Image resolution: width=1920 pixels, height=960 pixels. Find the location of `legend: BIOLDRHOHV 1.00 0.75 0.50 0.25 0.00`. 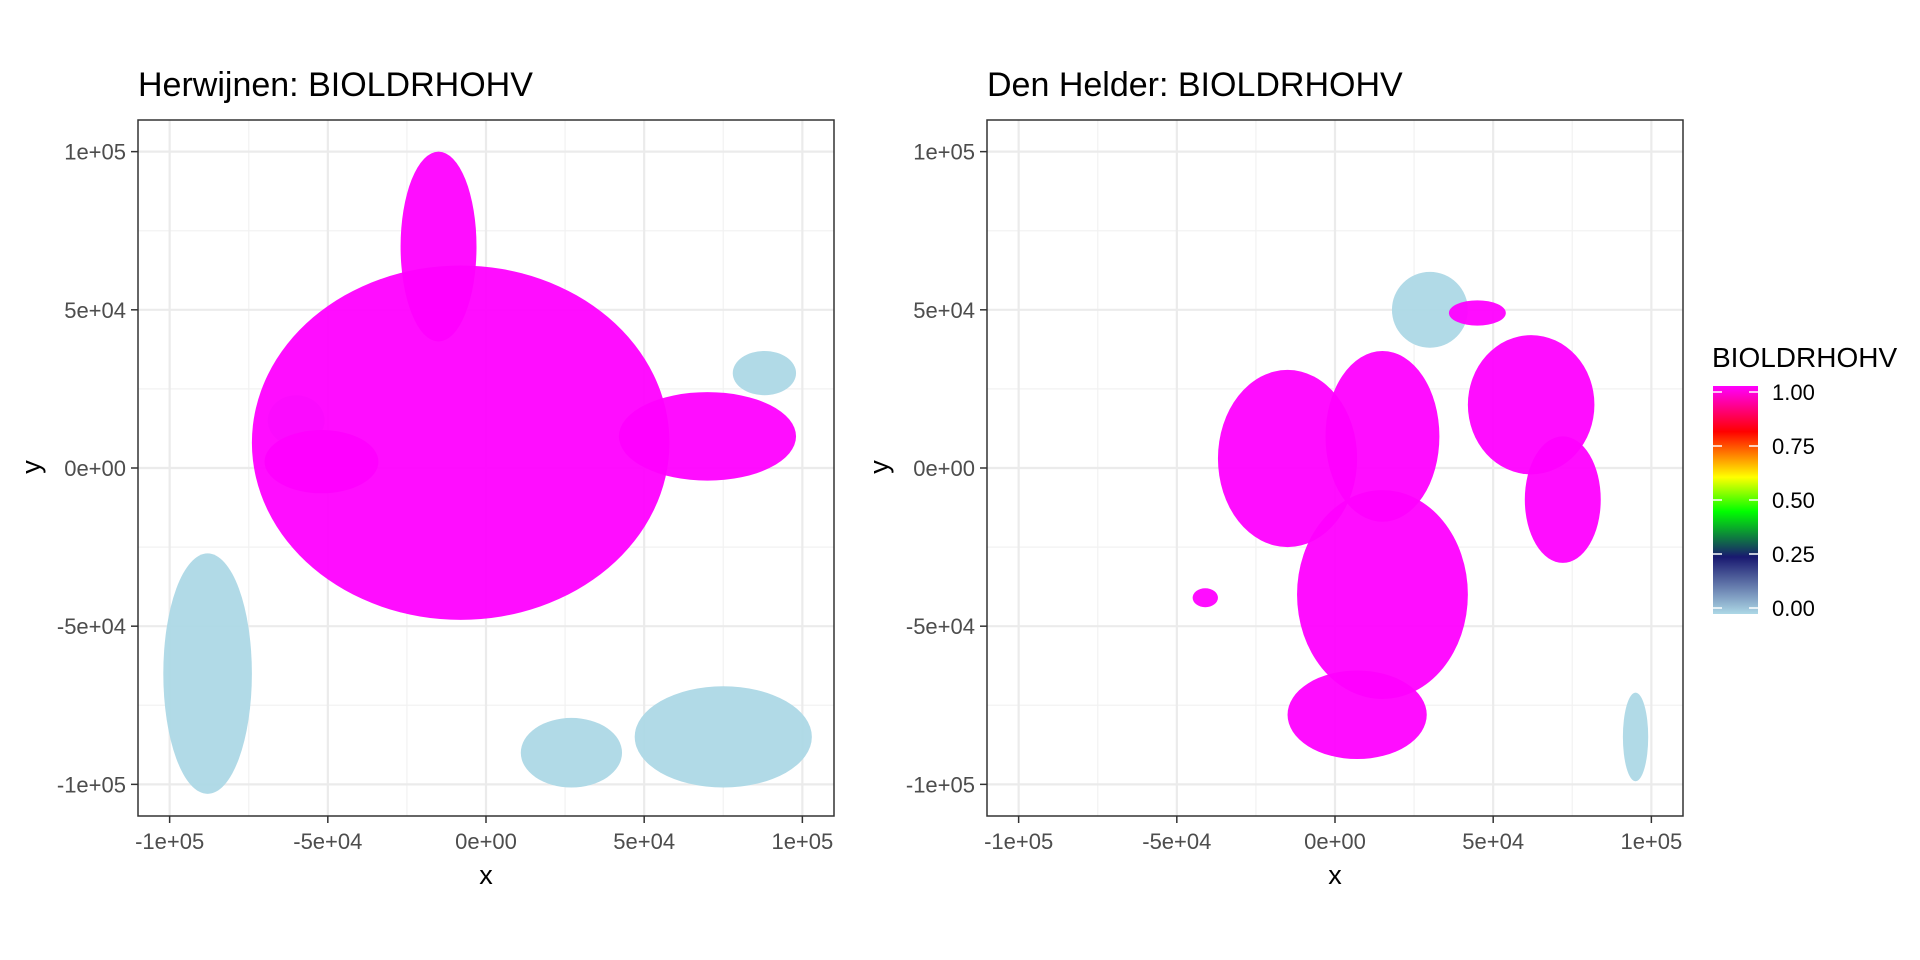

legend: BIOLDRHOHV 1.00 0.75 0.50 0.25 0.00 is located at coordinates (1804, 481).